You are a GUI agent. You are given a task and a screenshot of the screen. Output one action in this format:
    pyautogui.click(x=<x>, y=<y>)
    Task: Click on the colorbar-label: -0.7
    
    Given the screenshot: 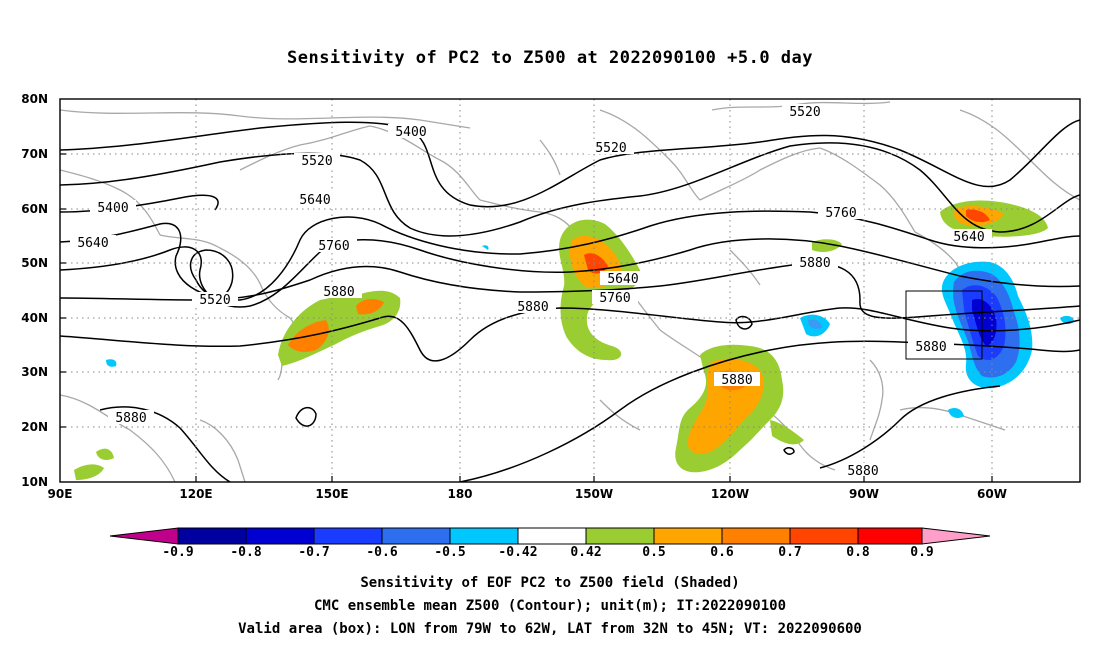 What is the action you would take?
    pyautogui.click(x=314, y=552)
    